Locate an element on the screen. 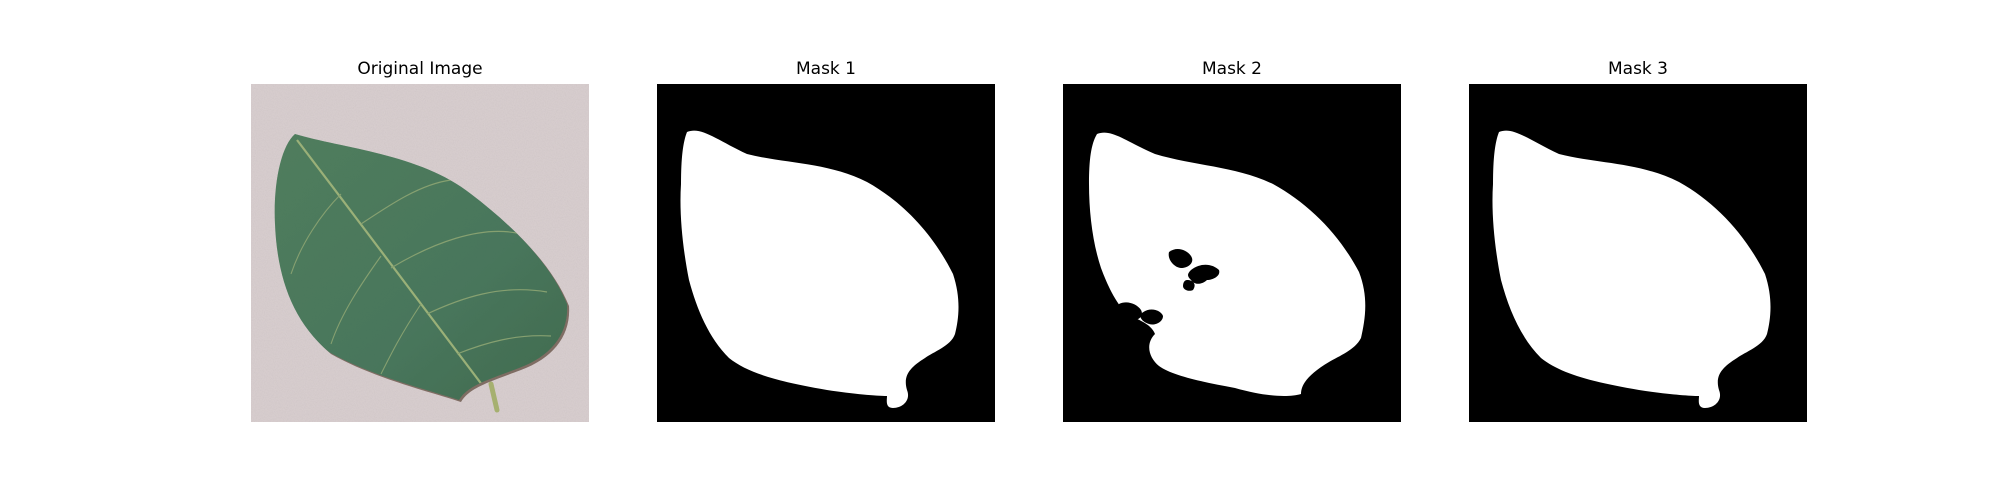 Image resolution: width=2000 pixels, height=500 pixels. mask-1-image is located at coordinates (826, 253).